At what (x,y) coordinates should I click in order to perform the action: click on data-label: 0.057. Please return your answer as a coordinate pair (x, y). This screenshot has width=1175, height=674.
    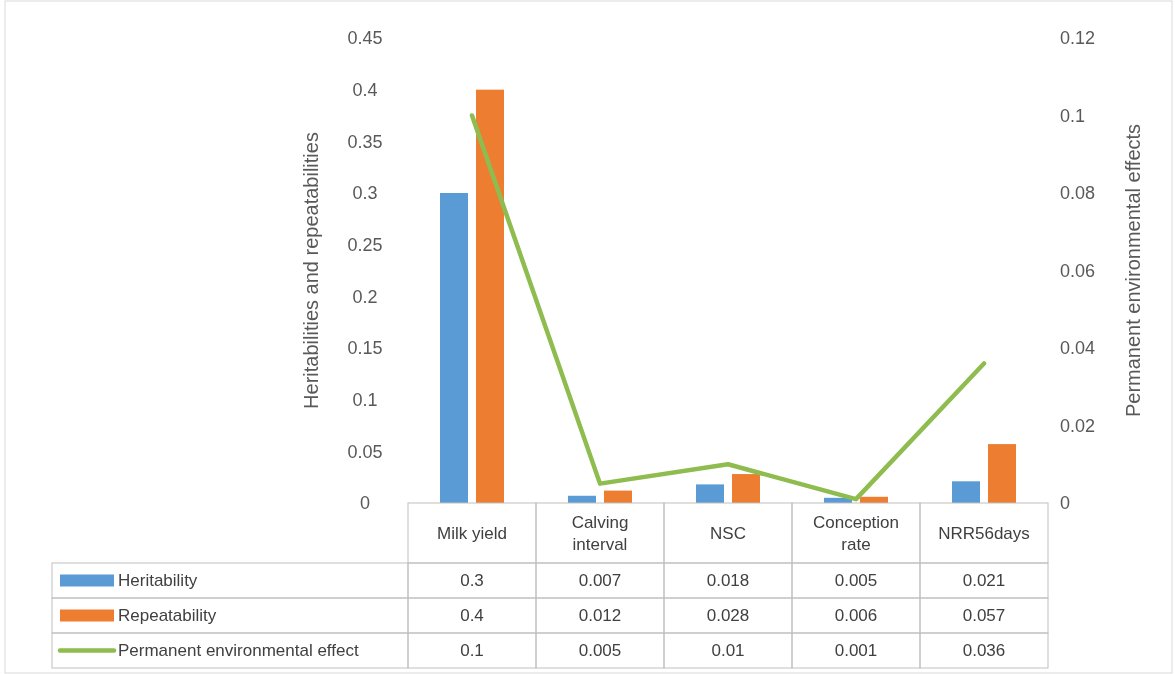
    Looking at the image, I should click on (984, 616).